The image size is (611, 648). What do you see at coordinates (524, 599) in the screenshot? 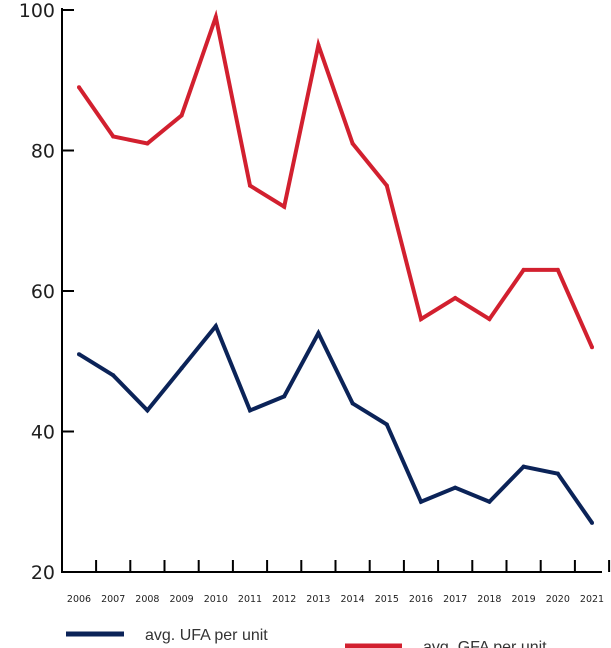
I see `x-tick-label: 2019` at bounding box center [524, 599].